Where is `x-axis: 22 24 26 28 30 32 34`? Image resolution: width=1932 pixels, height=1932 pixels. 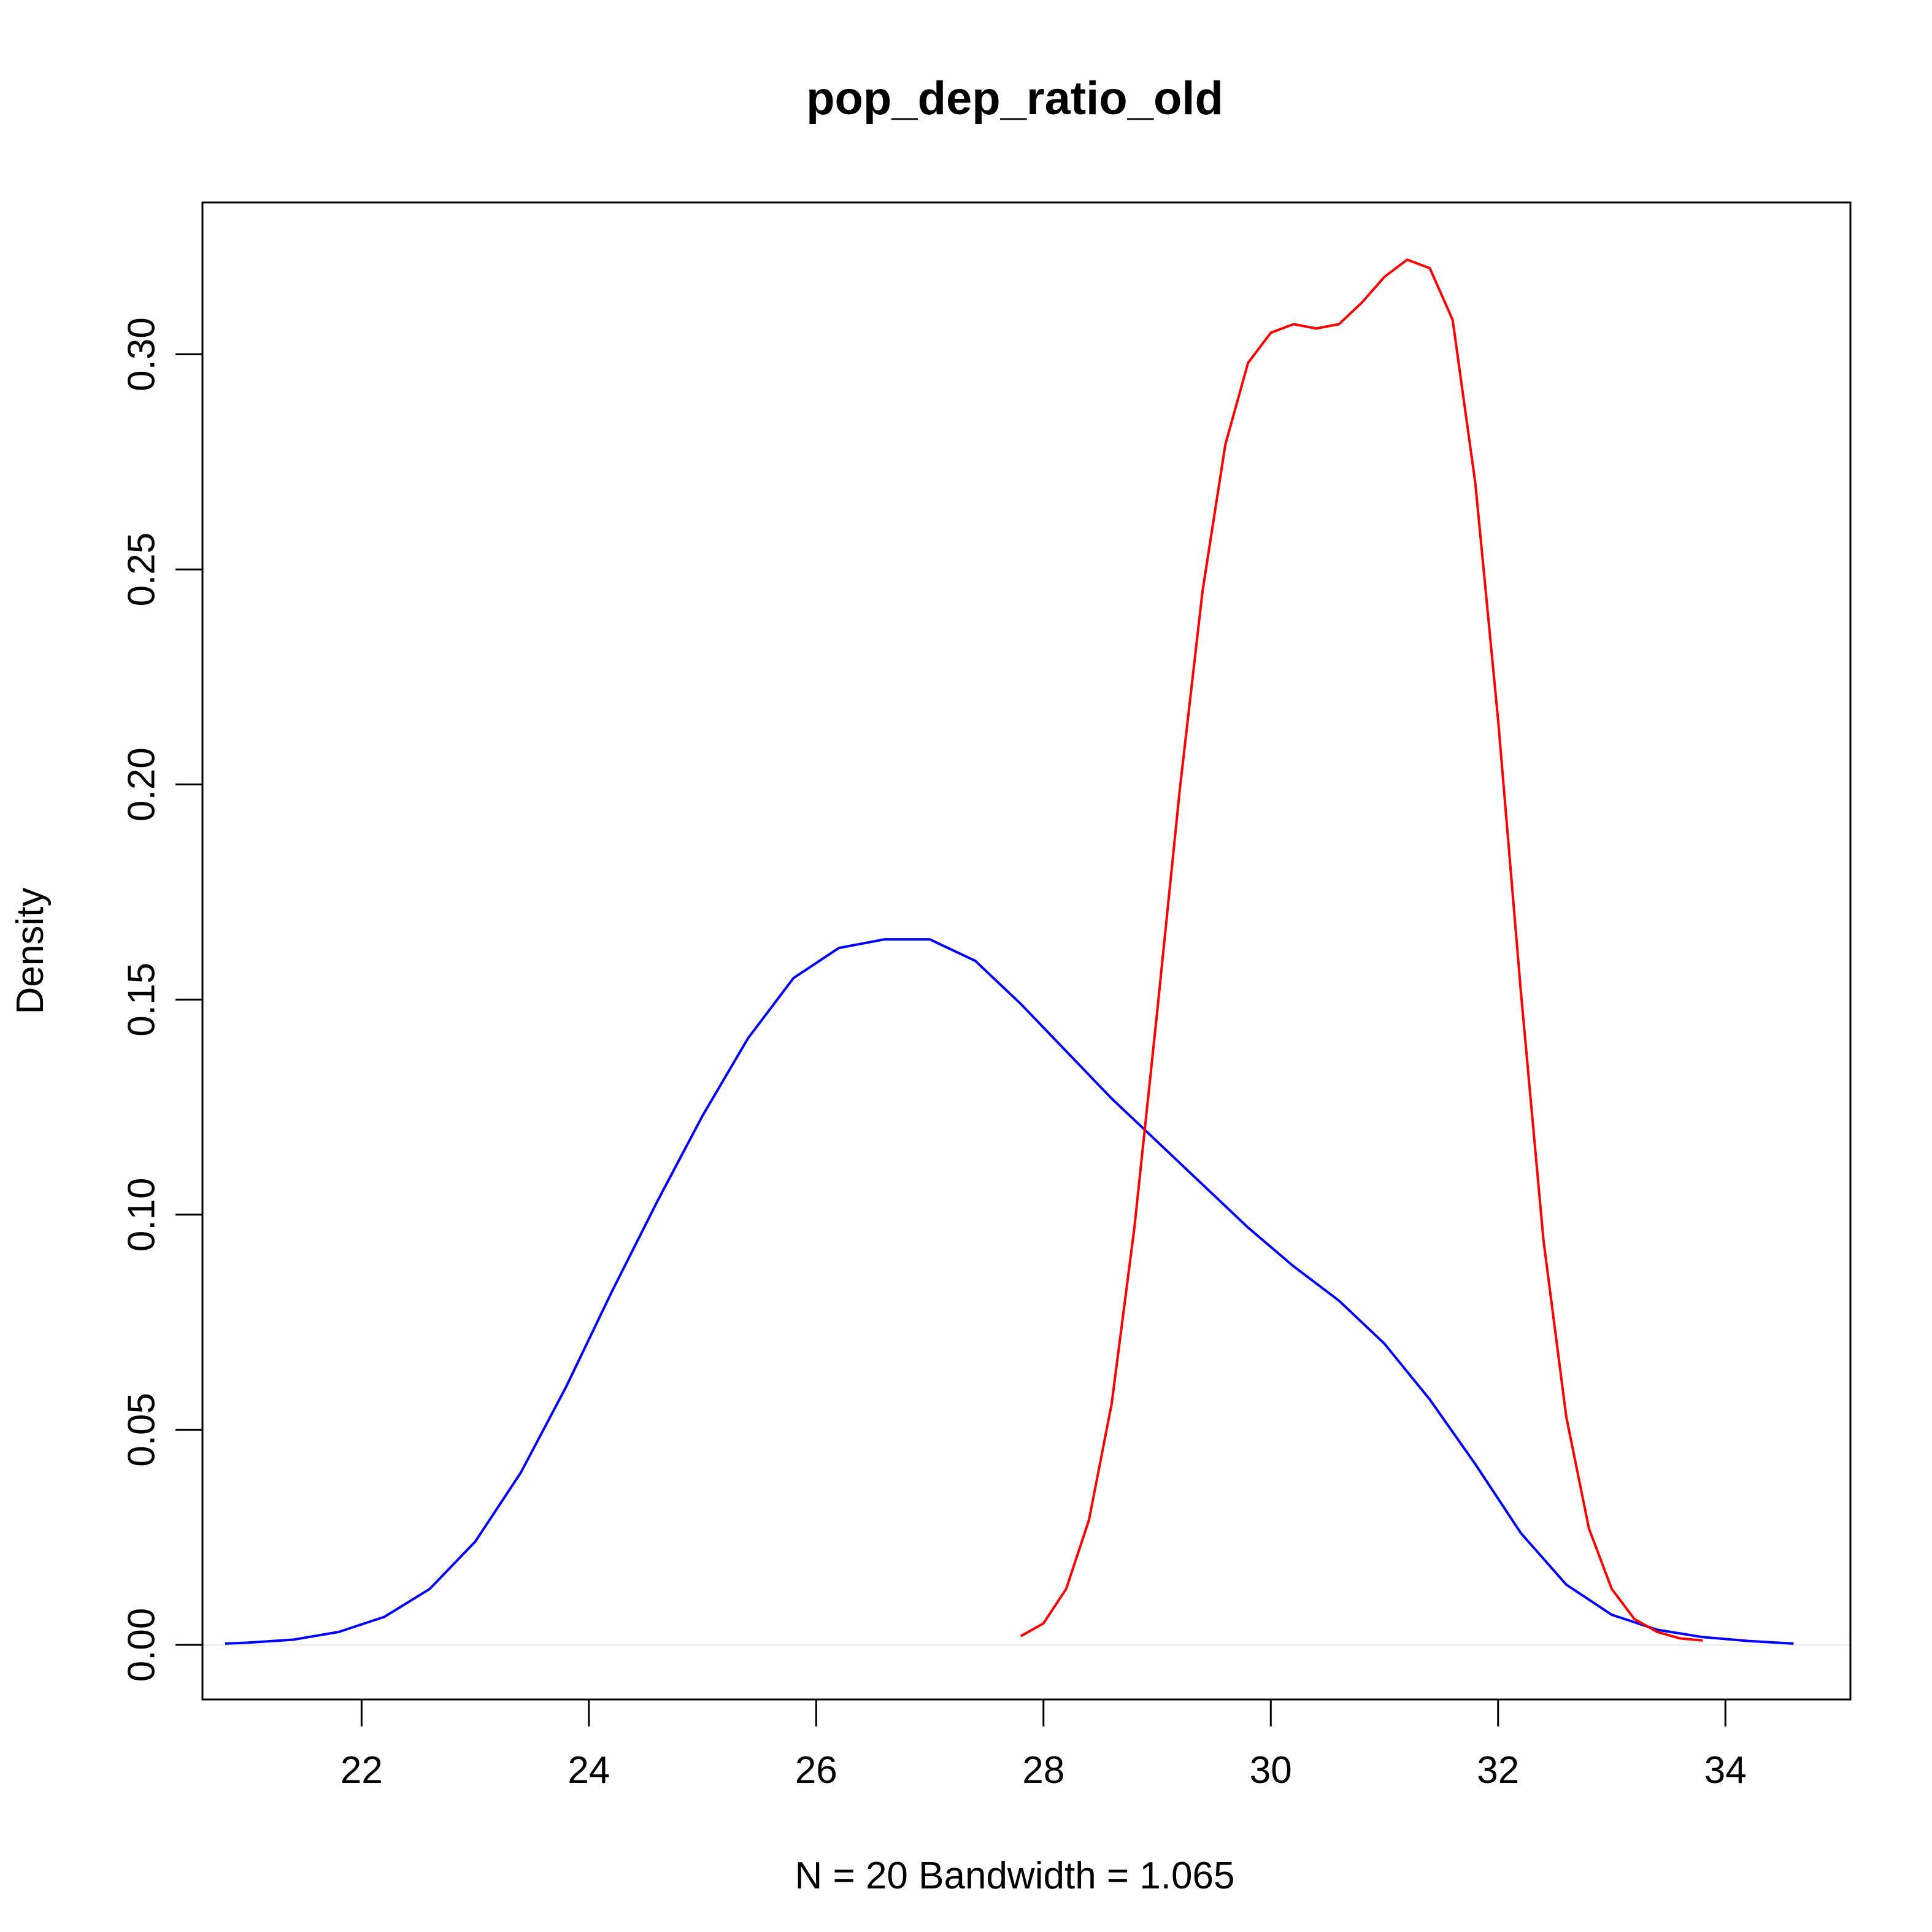
x-axis: 22 24 26 28 30 32 34 is located at coordinates (1044, 1745).